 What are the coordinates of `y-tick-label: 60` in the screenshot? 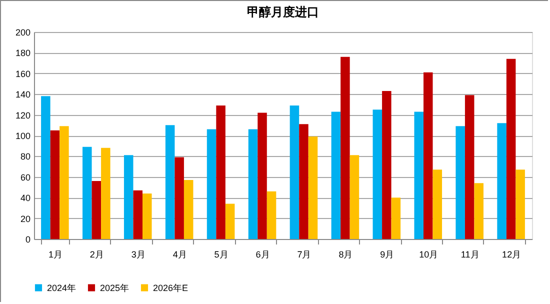 It's located at (25, 177).